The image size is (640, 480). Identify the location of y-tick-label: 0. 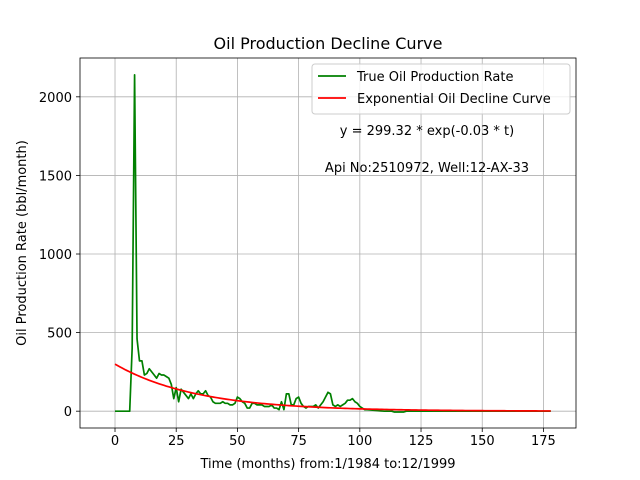
(68, 412).